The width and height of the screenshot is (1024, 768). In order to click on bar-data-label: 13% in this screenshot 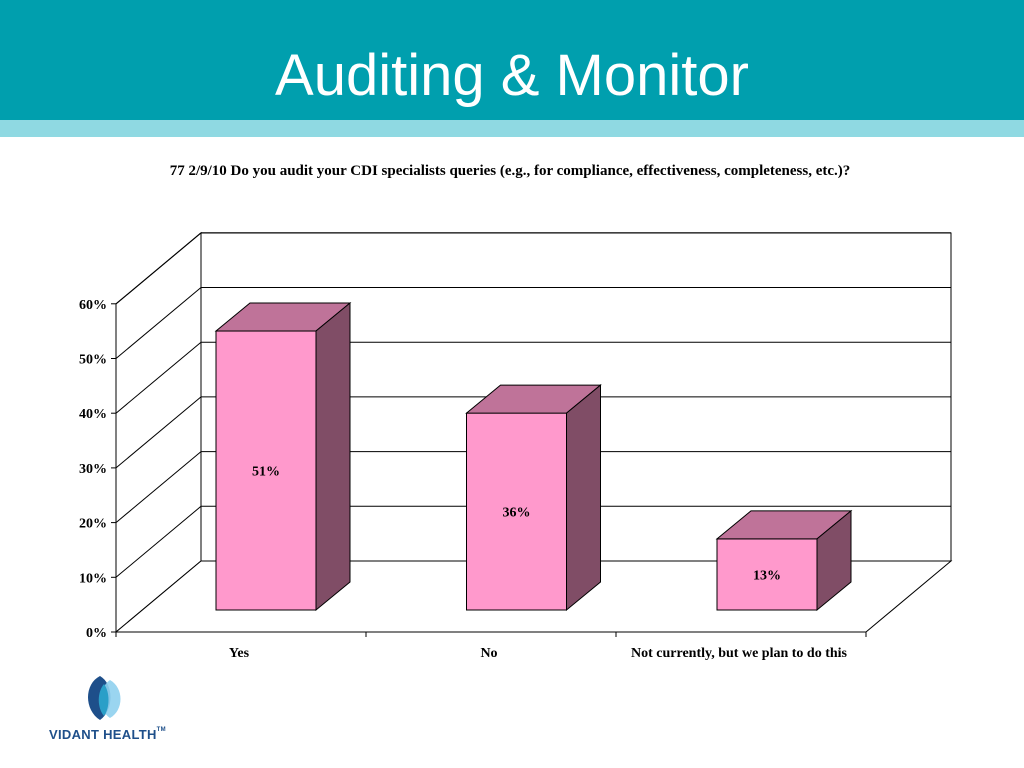, I will do `click(767, 575)`.